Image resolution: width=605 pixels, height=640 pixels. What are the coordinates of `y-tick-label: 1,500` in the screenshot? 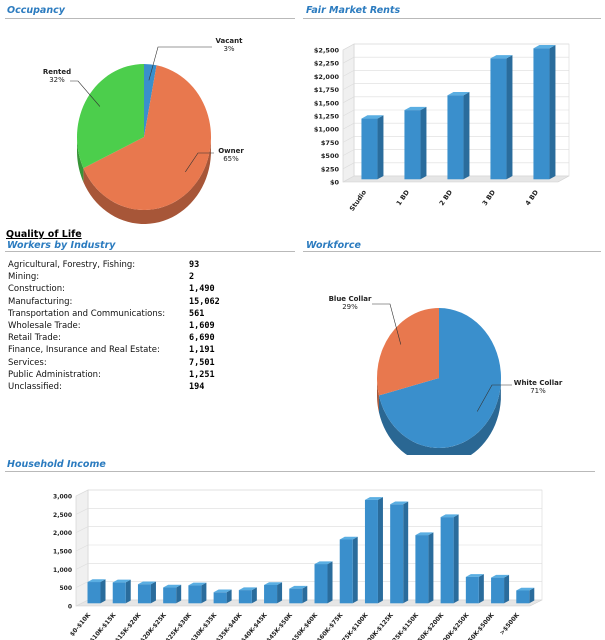 It's located at (62, 552).